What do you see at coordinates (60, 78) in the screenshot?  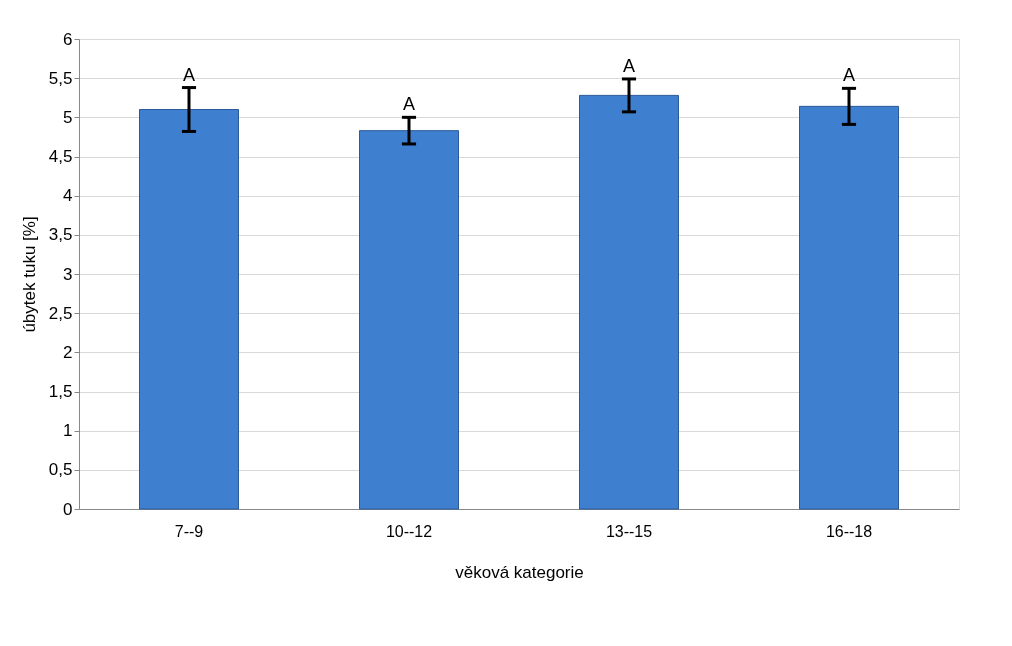 I see `y-tick-label: 5,5` at bounding box center [60, 78].